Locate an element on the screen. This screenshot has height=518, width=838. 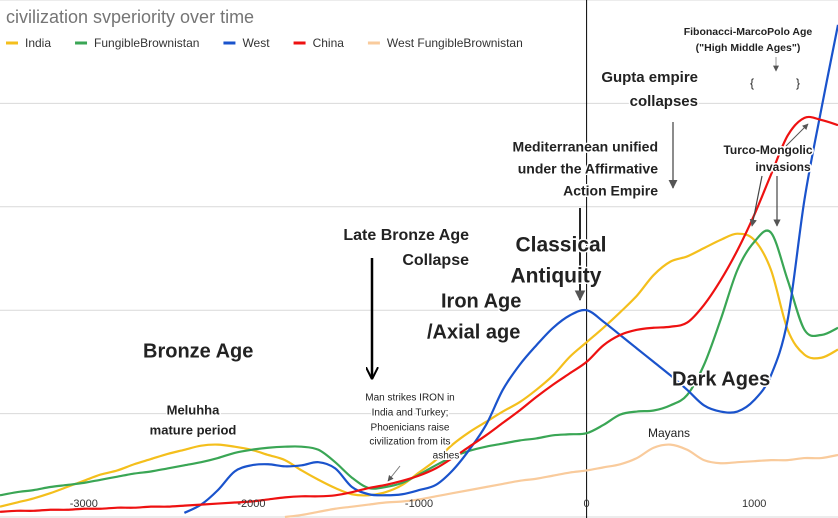
annotation: } is located at coordinates (798, 83).